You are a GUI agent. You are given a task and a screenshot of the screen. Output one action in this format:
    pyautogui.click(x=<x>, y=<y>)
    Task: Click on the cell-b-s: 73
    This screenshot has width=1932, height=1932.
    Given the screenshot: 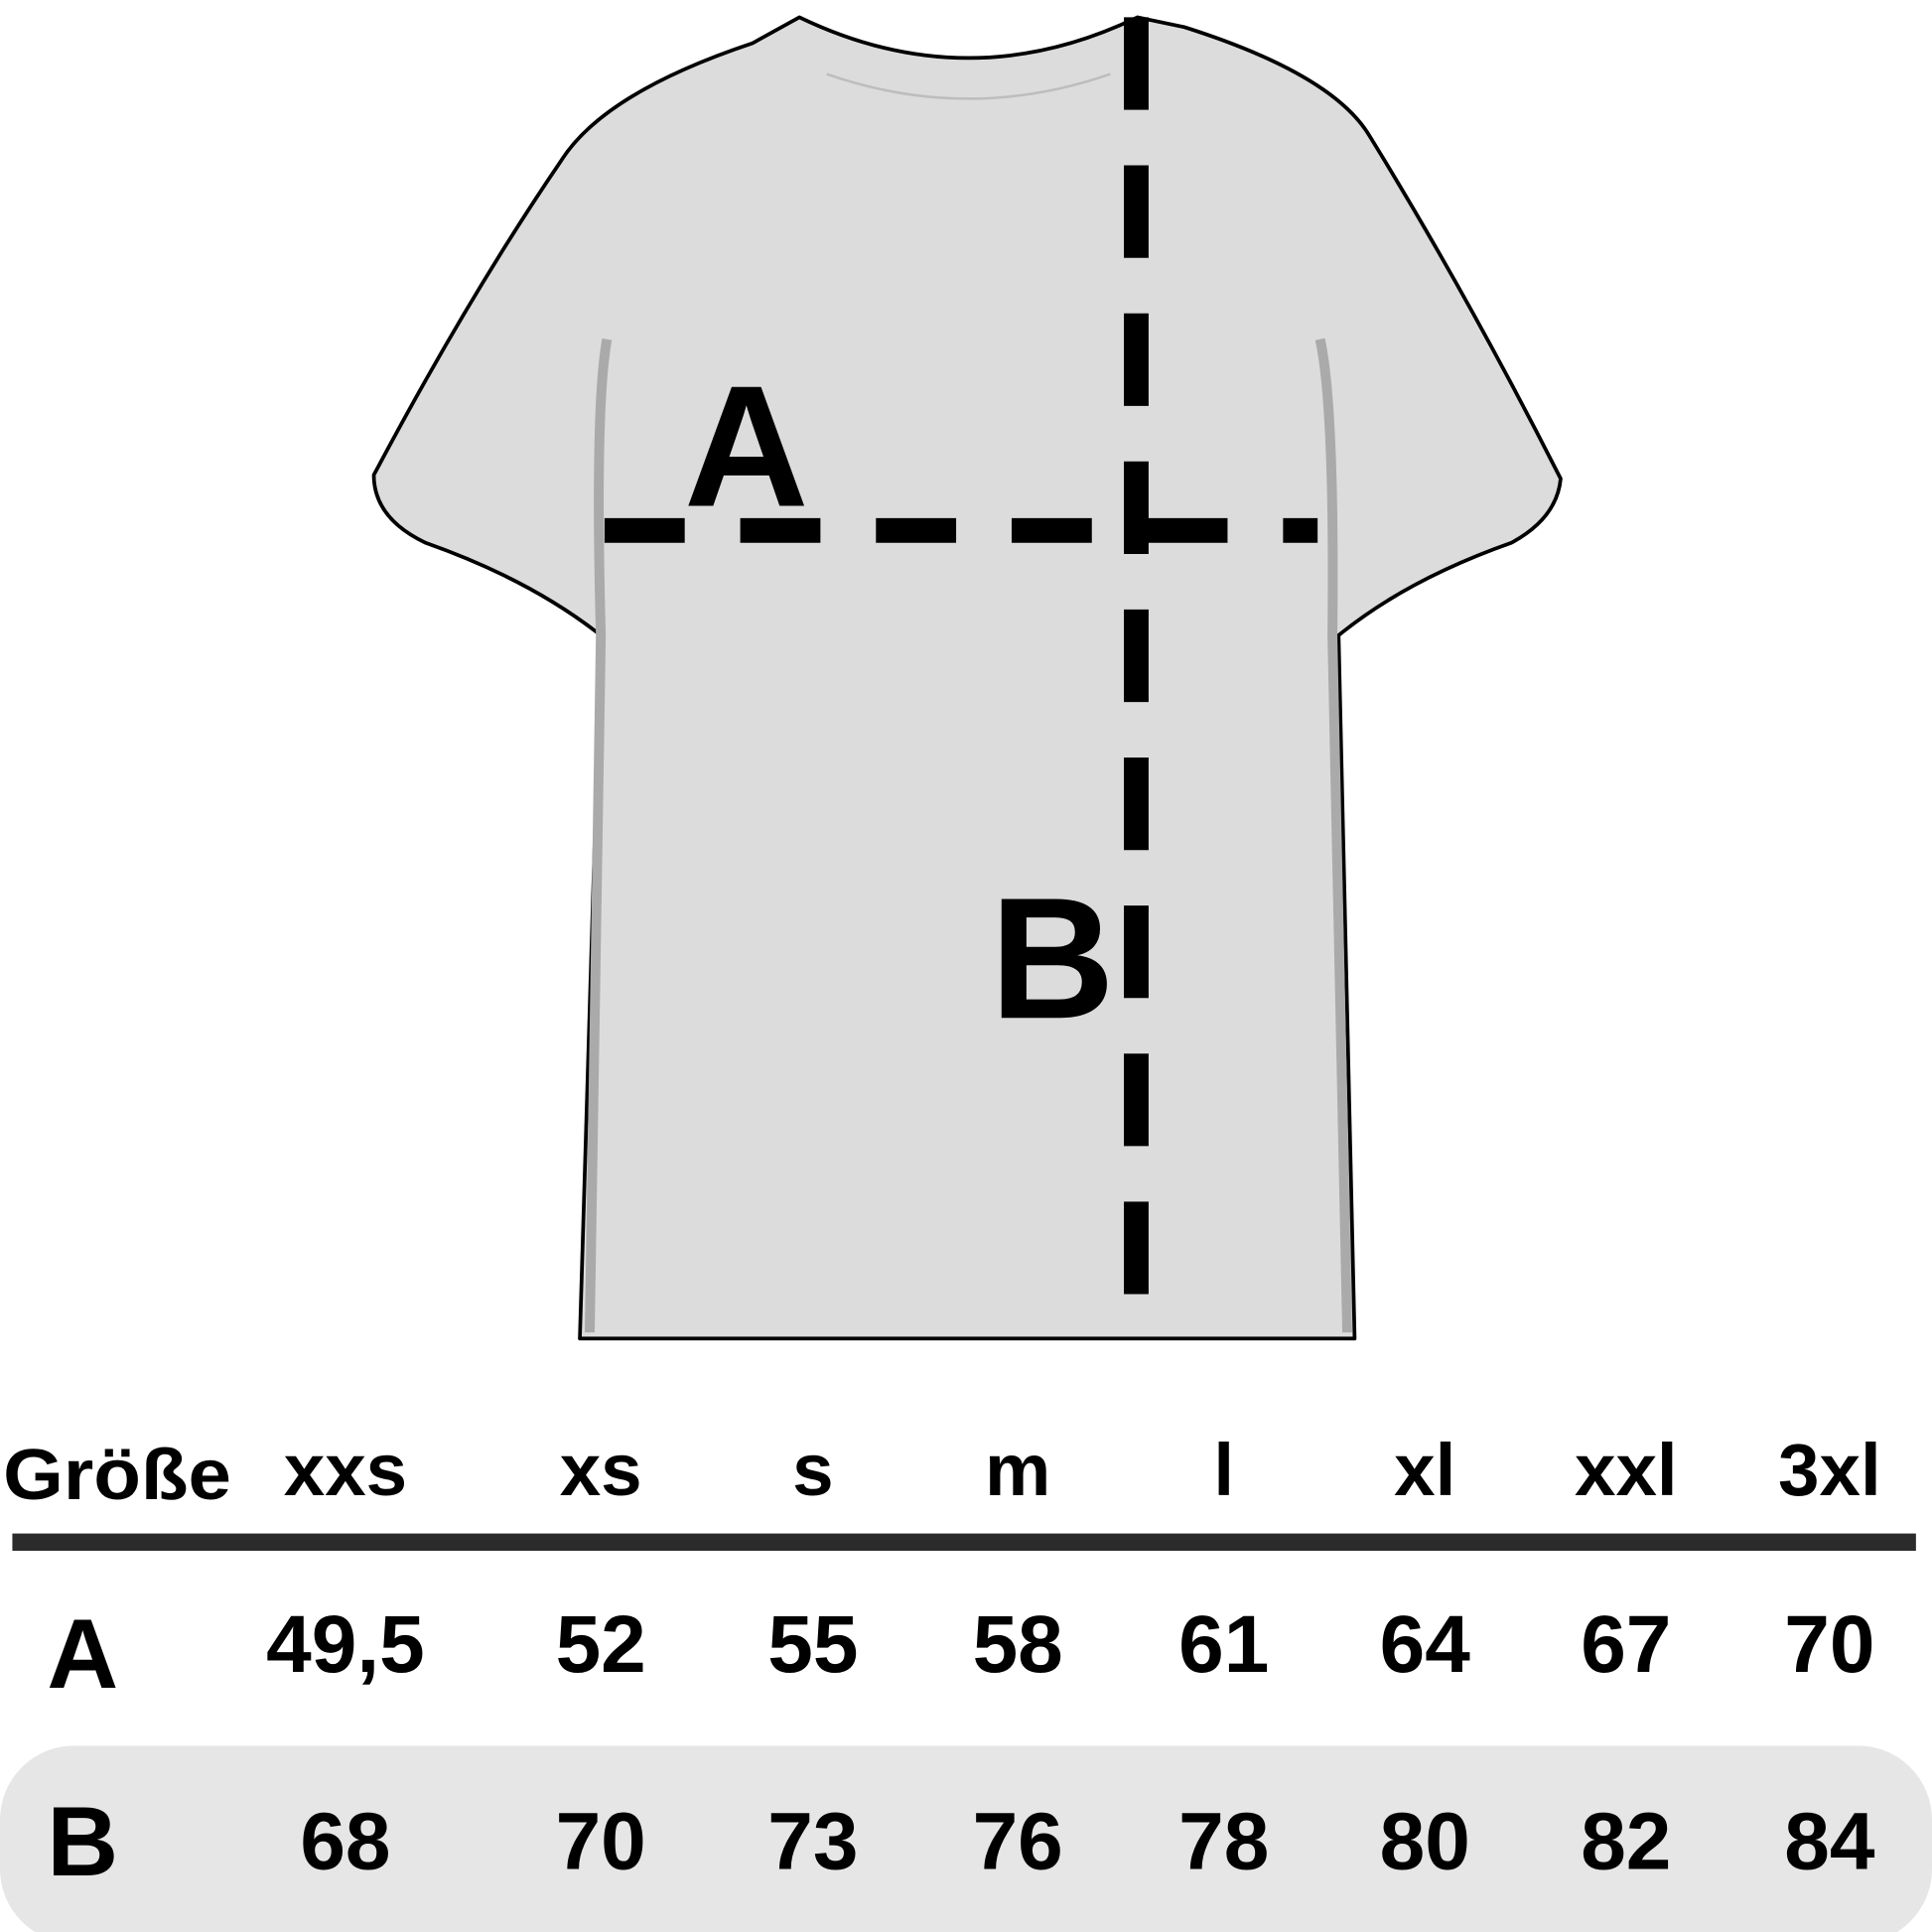 What is the action you would take?
    pyautogui.click(x=813, y=1842)
    